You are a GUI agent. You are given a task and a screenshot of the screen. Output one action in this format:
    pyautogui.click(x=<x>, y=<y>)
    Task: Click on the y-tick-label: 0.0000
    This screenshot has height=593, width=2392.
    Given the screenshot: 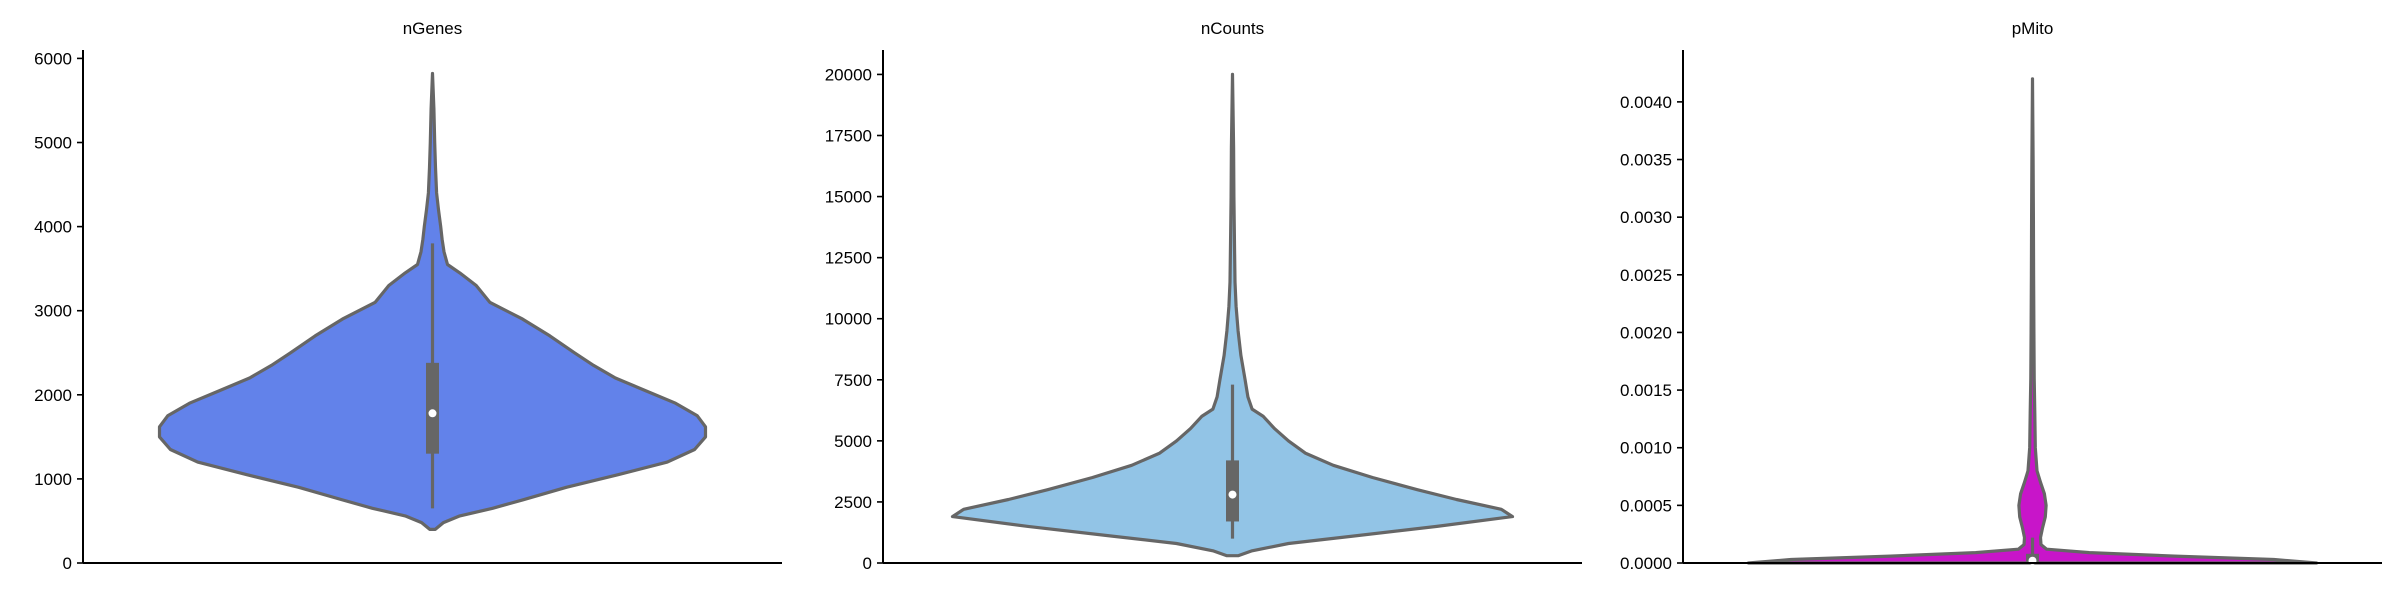 What is the action you would take?
    pyautogui.click(x=1646, y=563)
    